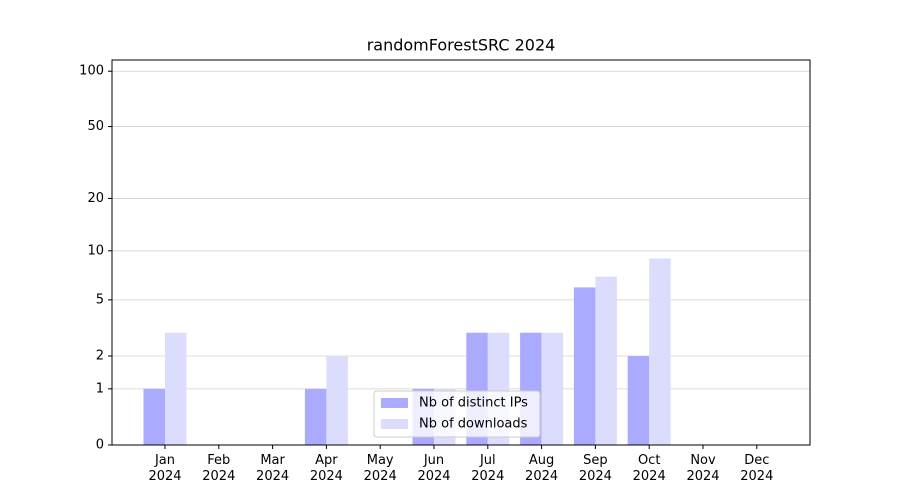 This screenshot has height=500, width=900. Describe the element at coordinates (100, 445) in the screenshot. I see `y-tick-label: 0` at that location.